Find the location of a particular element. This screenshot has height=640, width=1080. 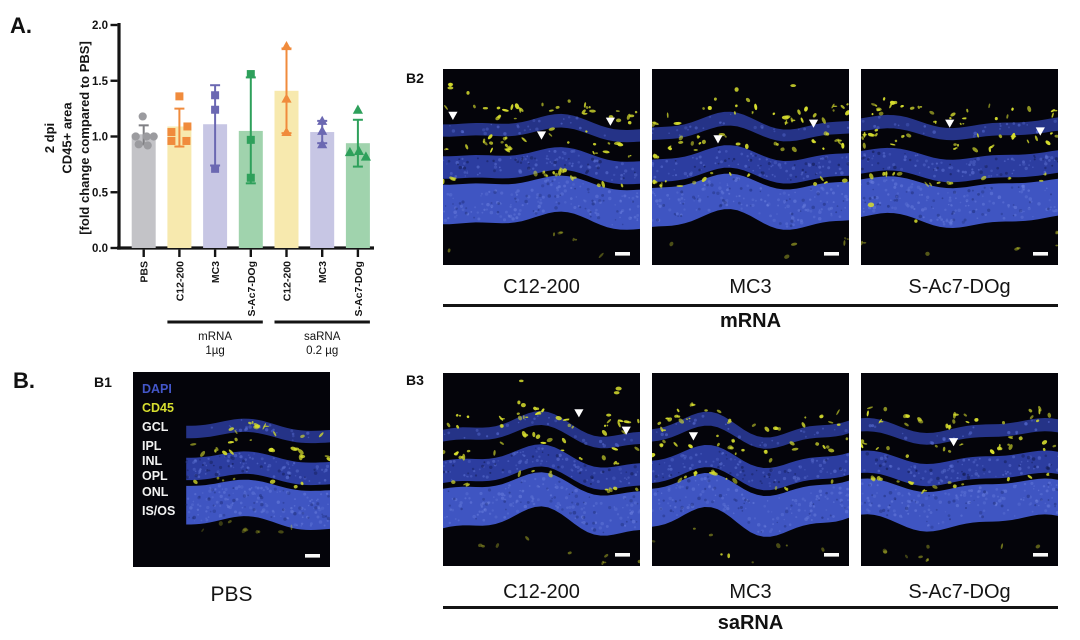

b1-layer-label-gcl: GCL is located at coordinates (155, 427).